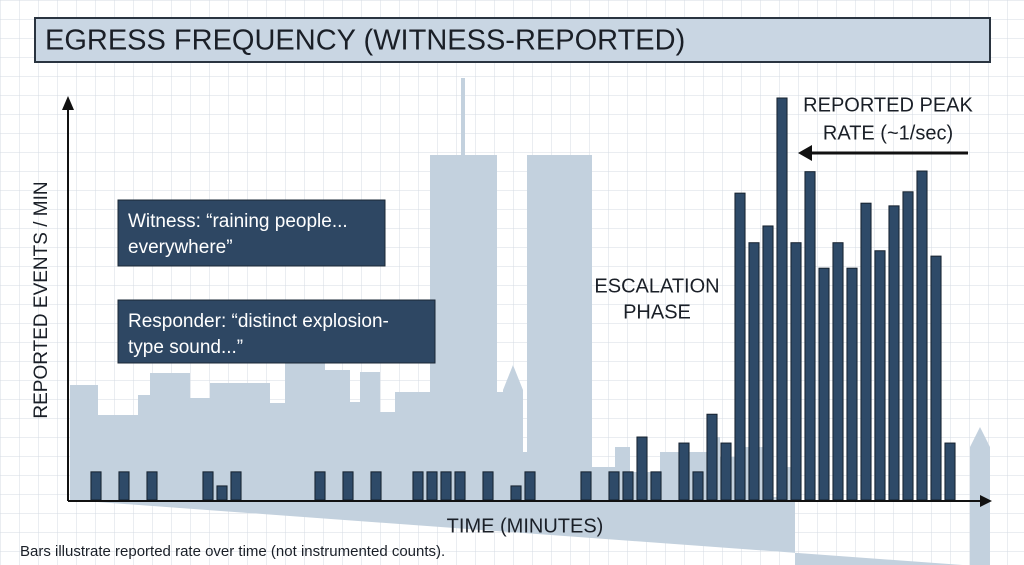 Image resolution: width=1024 pixels, height=565 pixels. I want to click on annotation: ESCALATION, so click(656, 286).